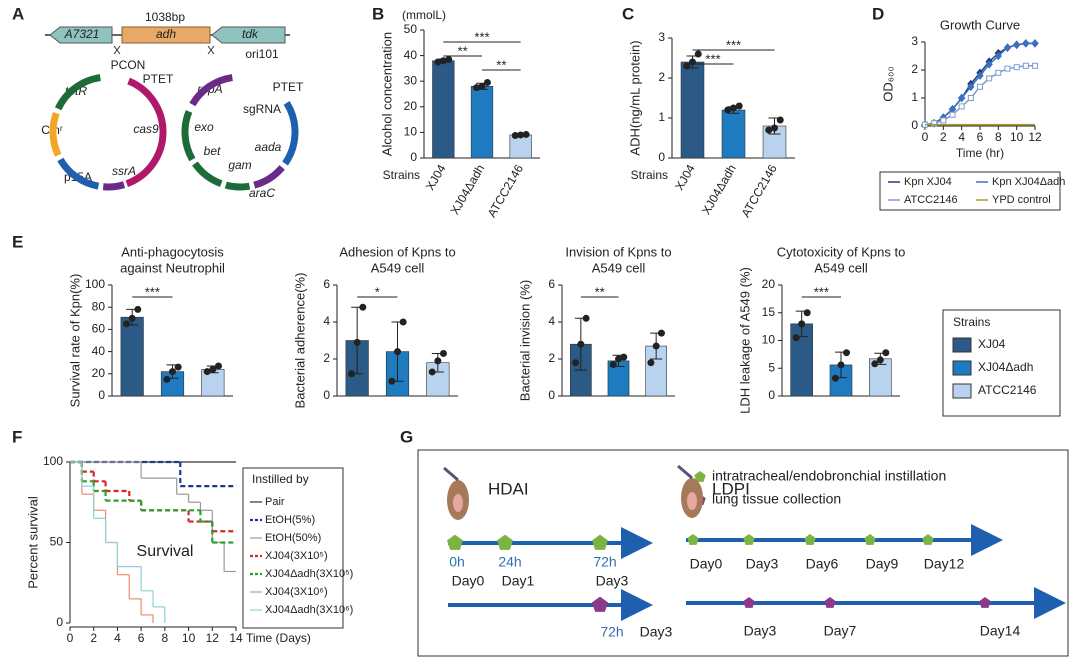  Describe the element at coordinates (172, 251) in the screenshot. I see `chart-title: Anti-phagocytosis` at that location.